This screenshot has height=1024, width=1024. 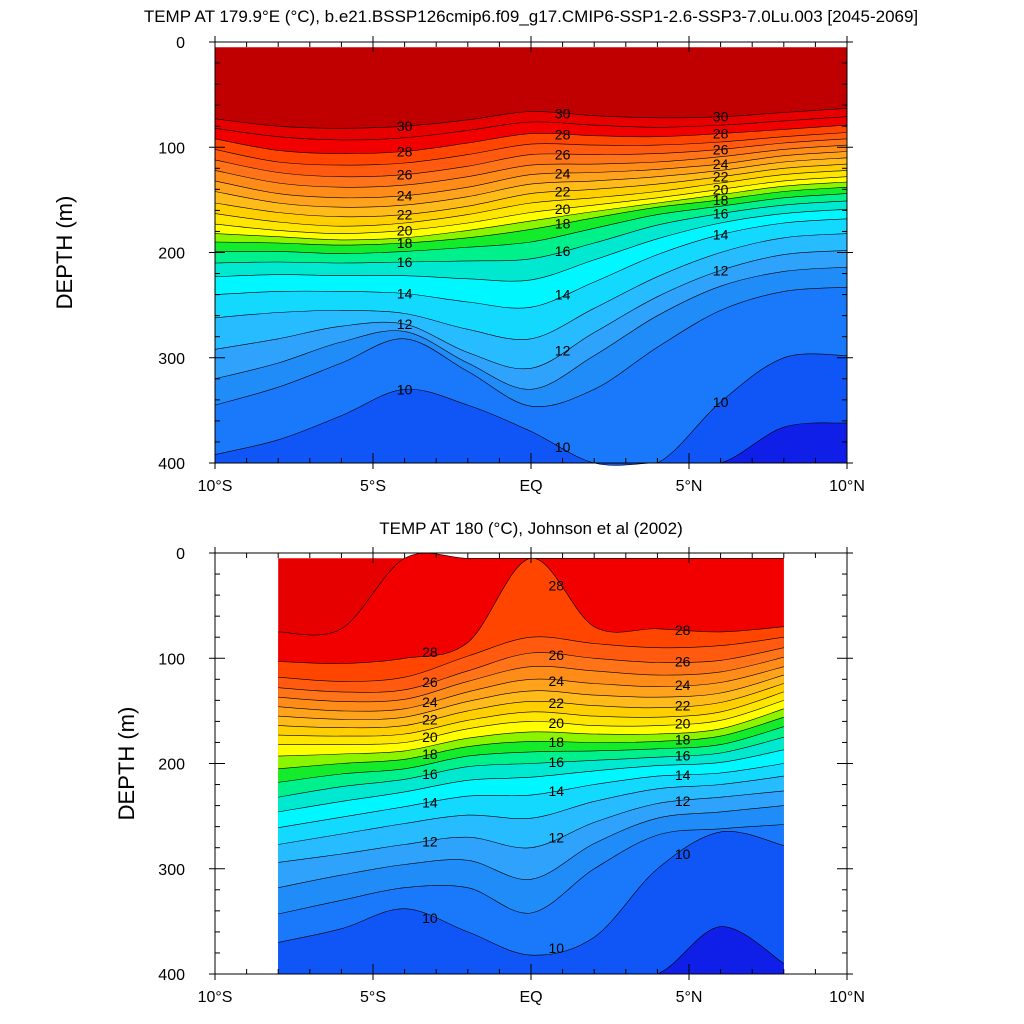 What do you see at coordinates (531, 528) in the screenshot?
I see `chart-title: TEMP AT 180 (°C), Johnson et al (2002)` at bounding box center [531, 528].